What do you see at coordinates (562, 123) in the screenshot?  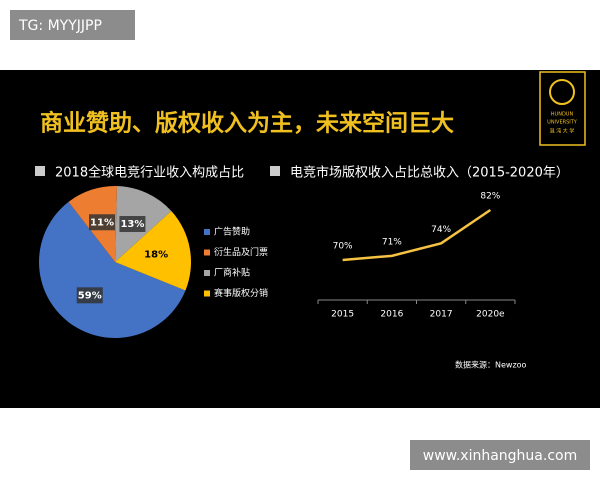 I see `logo-text: UNIVERSITY` at bounding box center [562, 123].